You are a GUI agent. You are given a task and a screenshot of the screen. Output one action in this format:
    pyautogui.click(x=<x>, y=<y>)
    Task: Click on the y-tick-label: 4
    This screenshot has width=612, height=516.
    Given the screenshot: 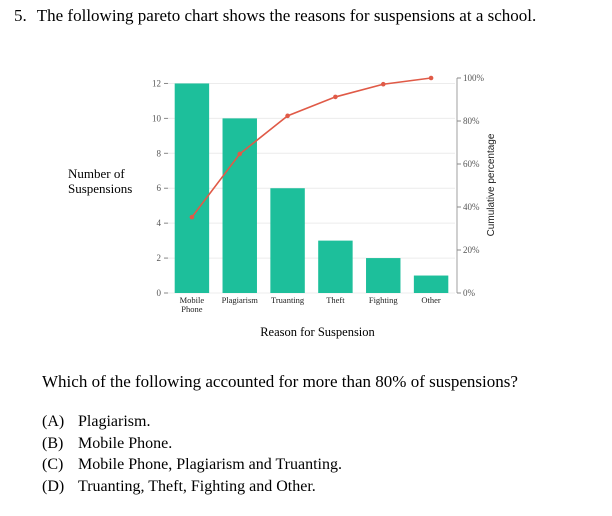 What is the action you would take?
    pyautogui.click(x=159, y=223)
    